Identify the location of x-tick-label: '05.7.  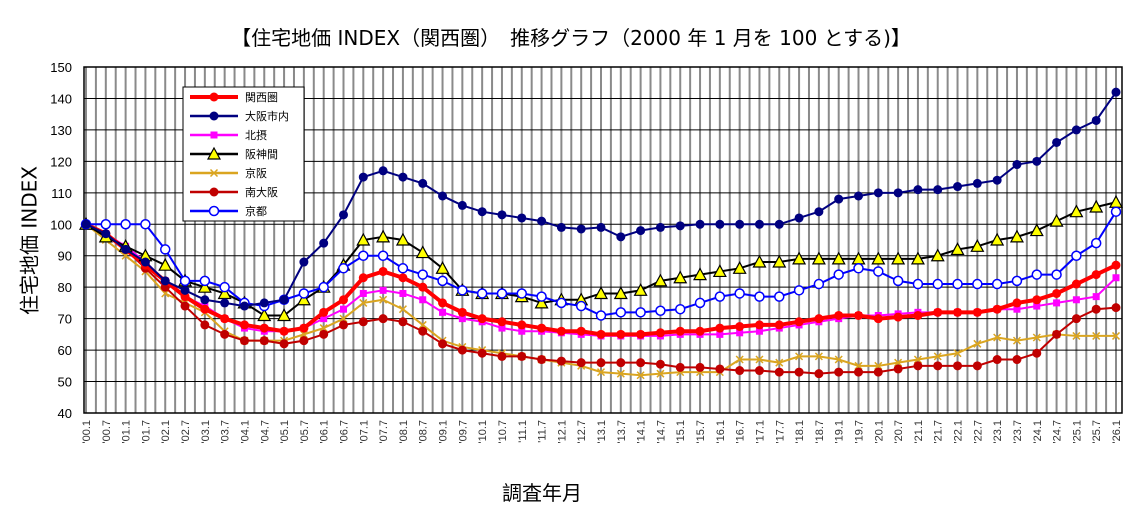
(305, 432).